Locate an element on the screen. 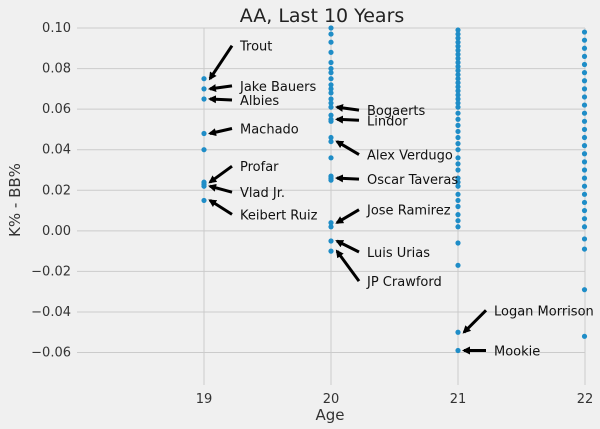 This screenshot has width=600, height=429. y-tick-label: 0.04 is located at coordinates (56, 150).